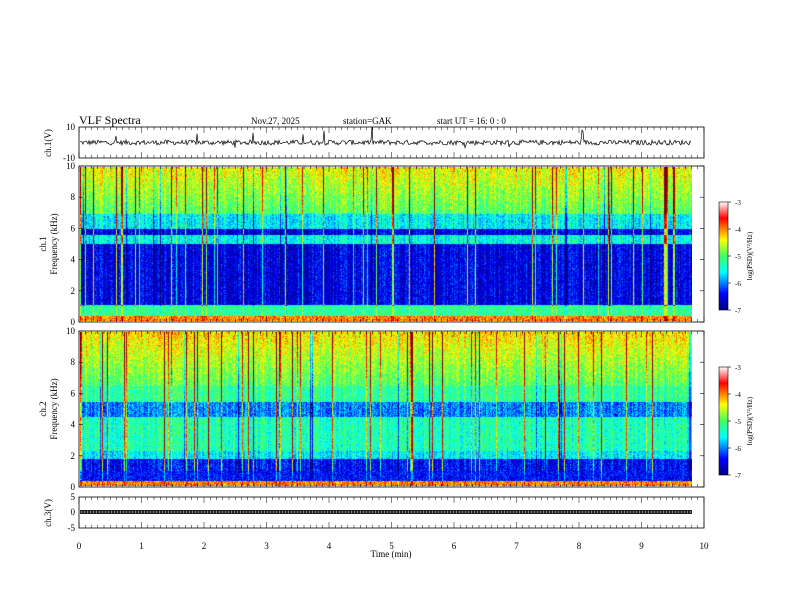  What do you see at coordinates (54, 243) in the screenshot?
I see `ch1-spectrogram-ylabel-frequency: Frequency (kHz)` at bounding box center [54, 243].